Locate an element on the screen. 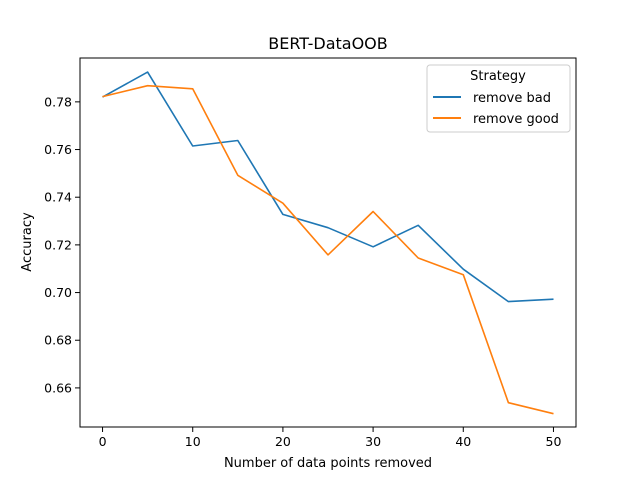 Image resolution: width=640 pixels, height=480 pixels. y-tick-label: 0.74 is located at coordinates (58, 197).